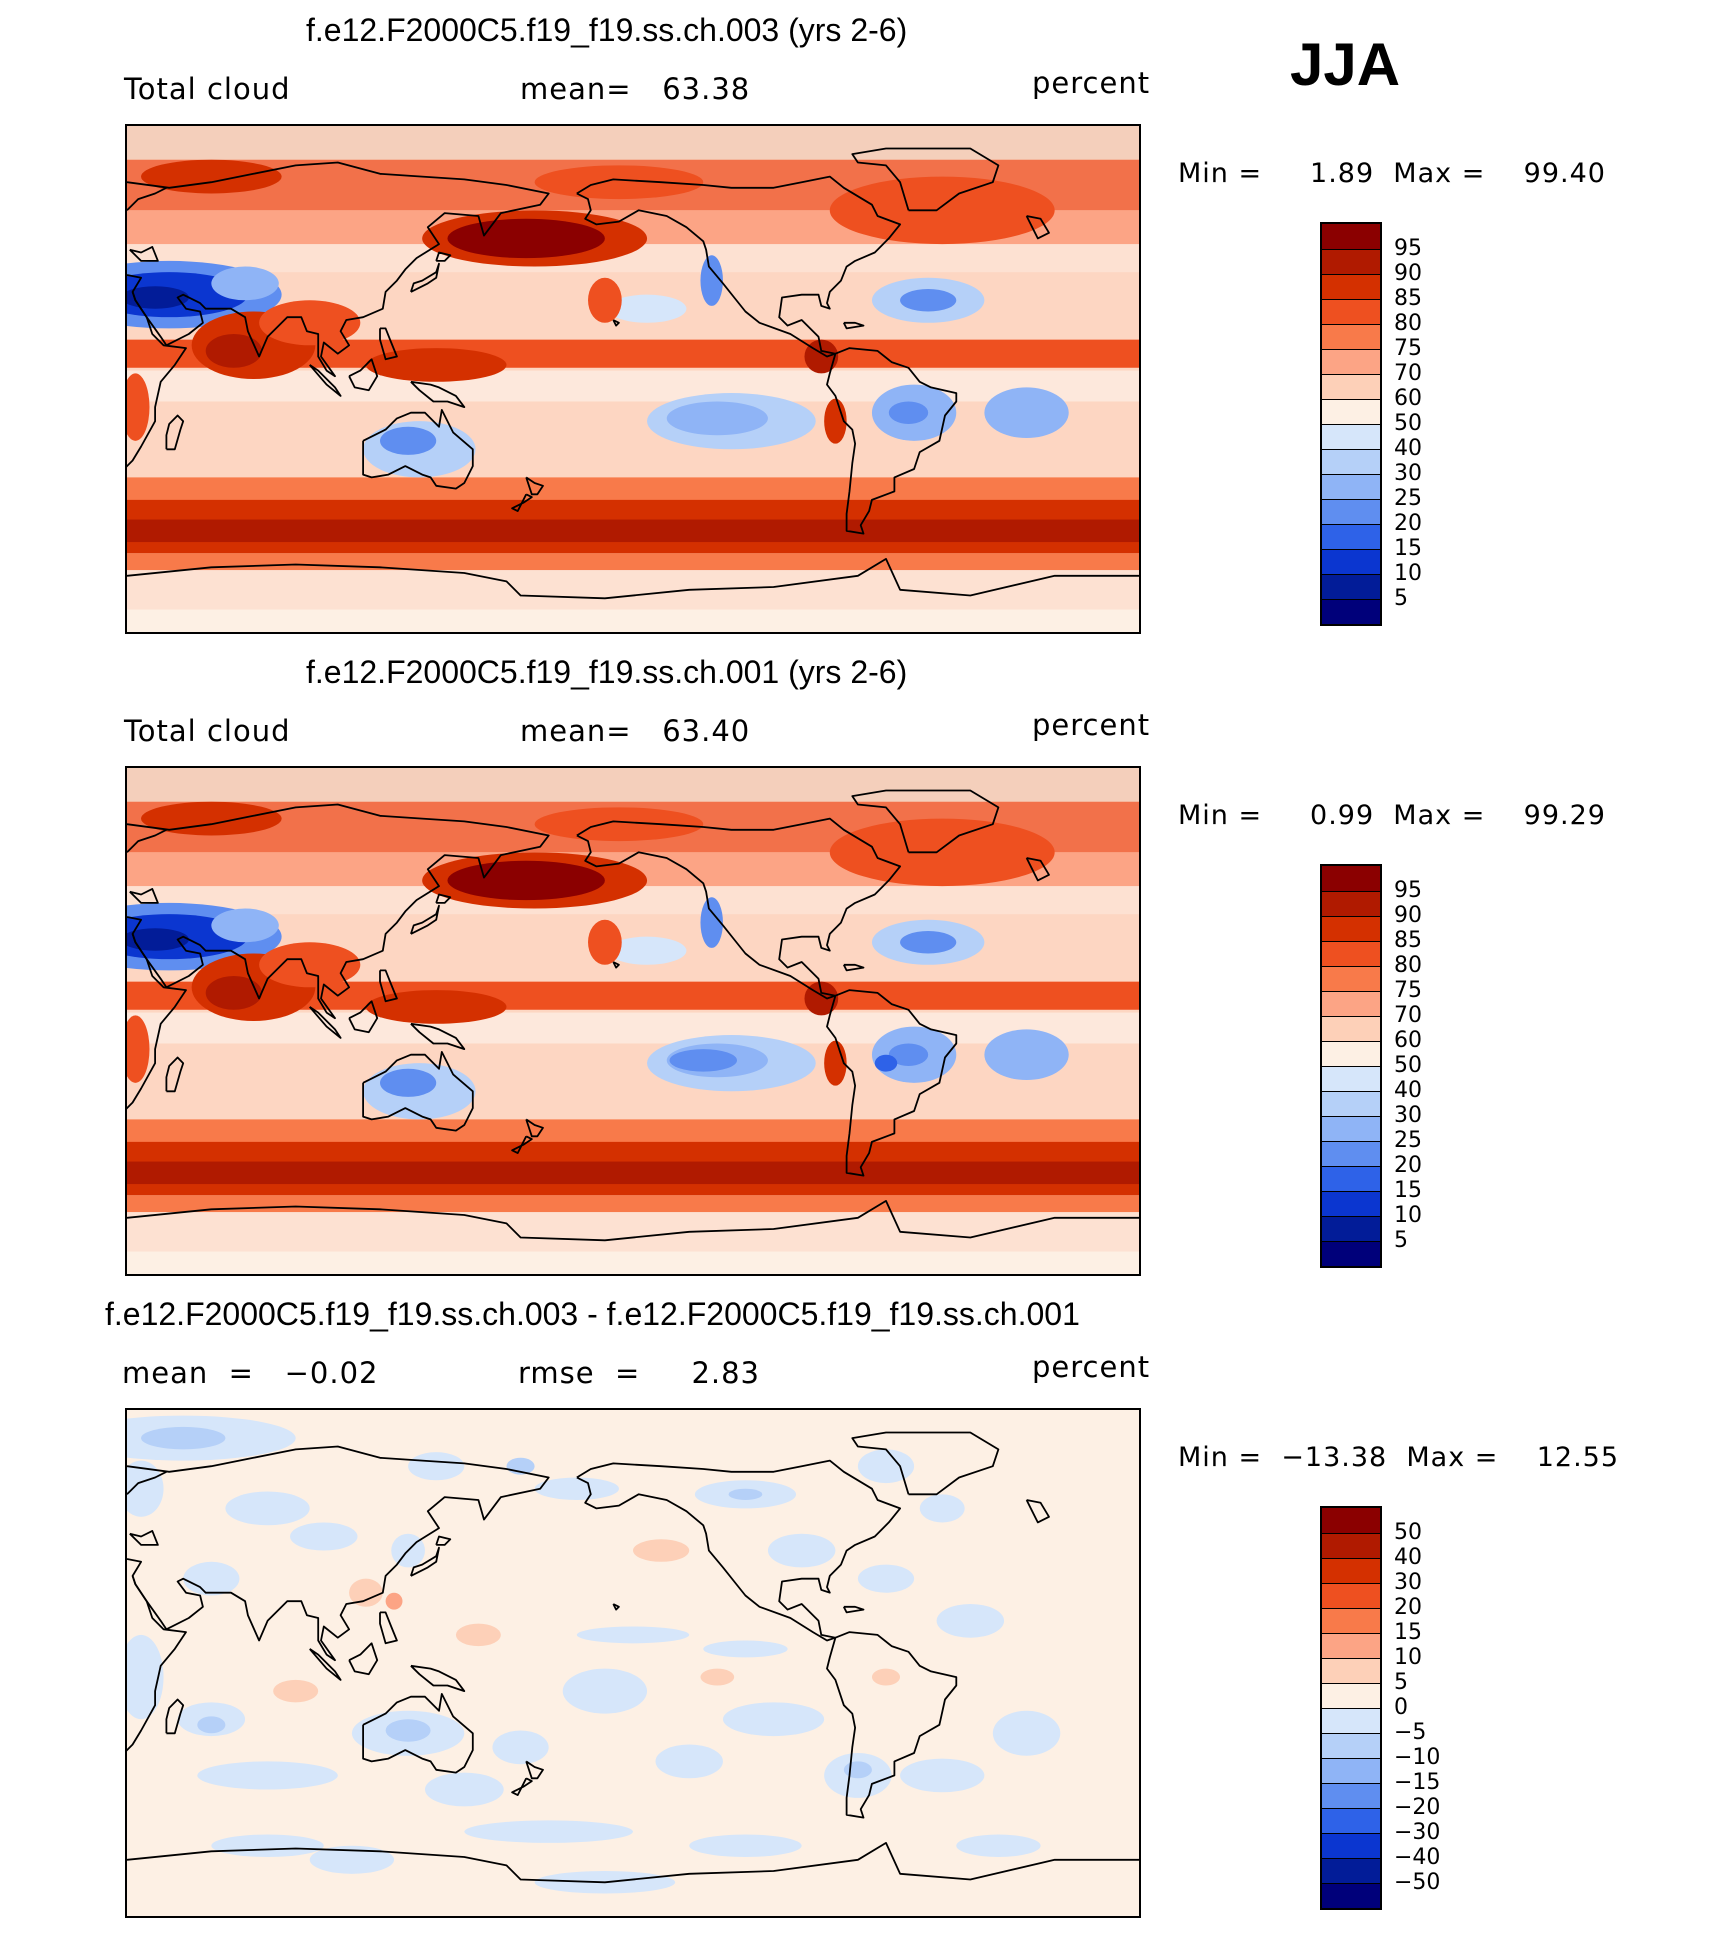 Image resolution: width=1710 pixels, height=1953 pixels. What do you see at coordinates (1408, 1140) in the screenshot?
I see `colorbar-tick-label: 25` at bounding box center [1408, 1140].